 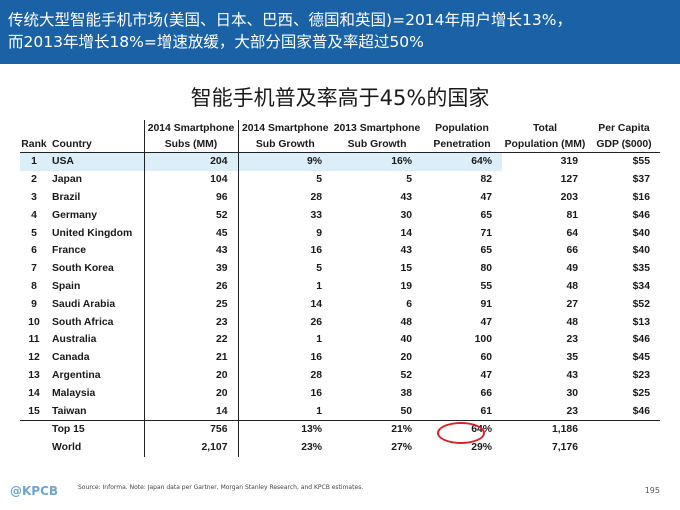 What do you see at coordinates (190, 197) in the screenshot?
I see `subs-cell: 96` at bounding box center [190, 197].